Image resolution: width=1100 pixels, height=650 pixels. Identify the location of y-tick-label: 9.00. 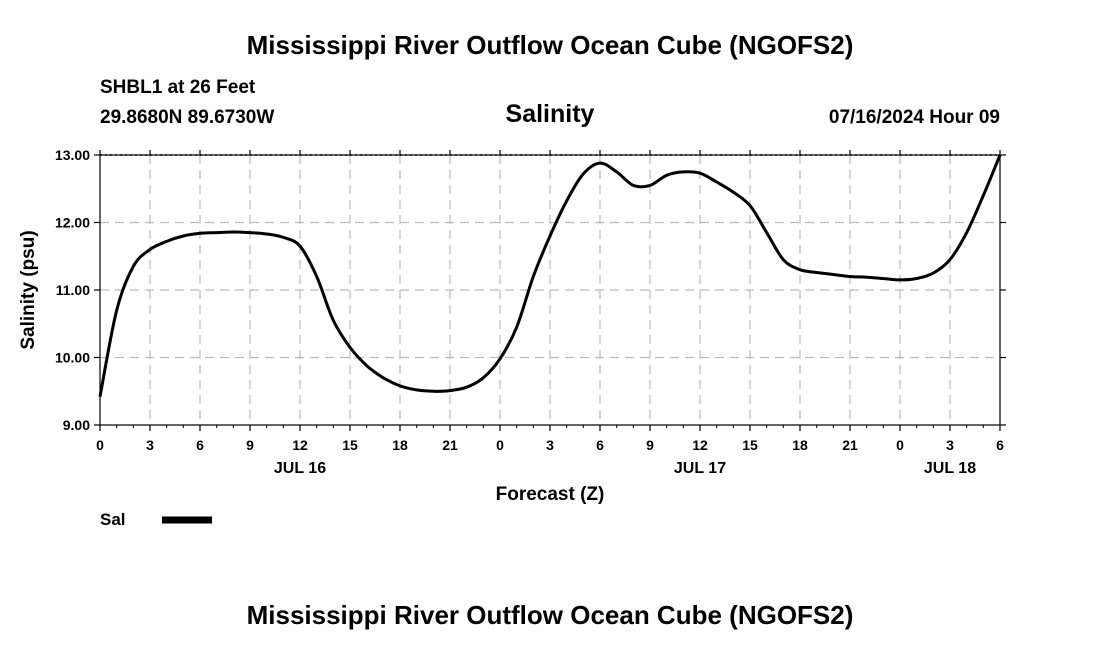
(76, 425).